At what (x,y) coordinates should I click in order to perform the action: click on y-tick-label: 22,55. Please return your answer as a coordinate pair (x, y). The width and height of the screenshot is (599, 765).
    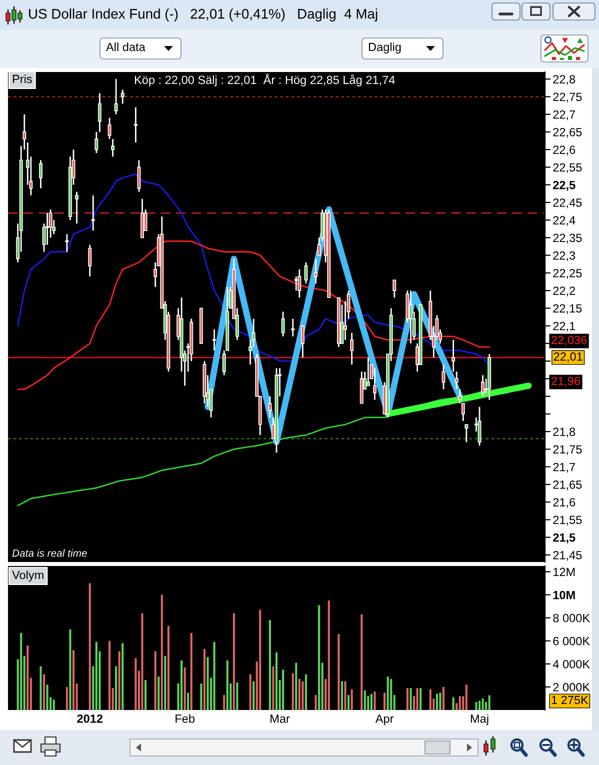
    Looking at the image, I should click on (567, 168).